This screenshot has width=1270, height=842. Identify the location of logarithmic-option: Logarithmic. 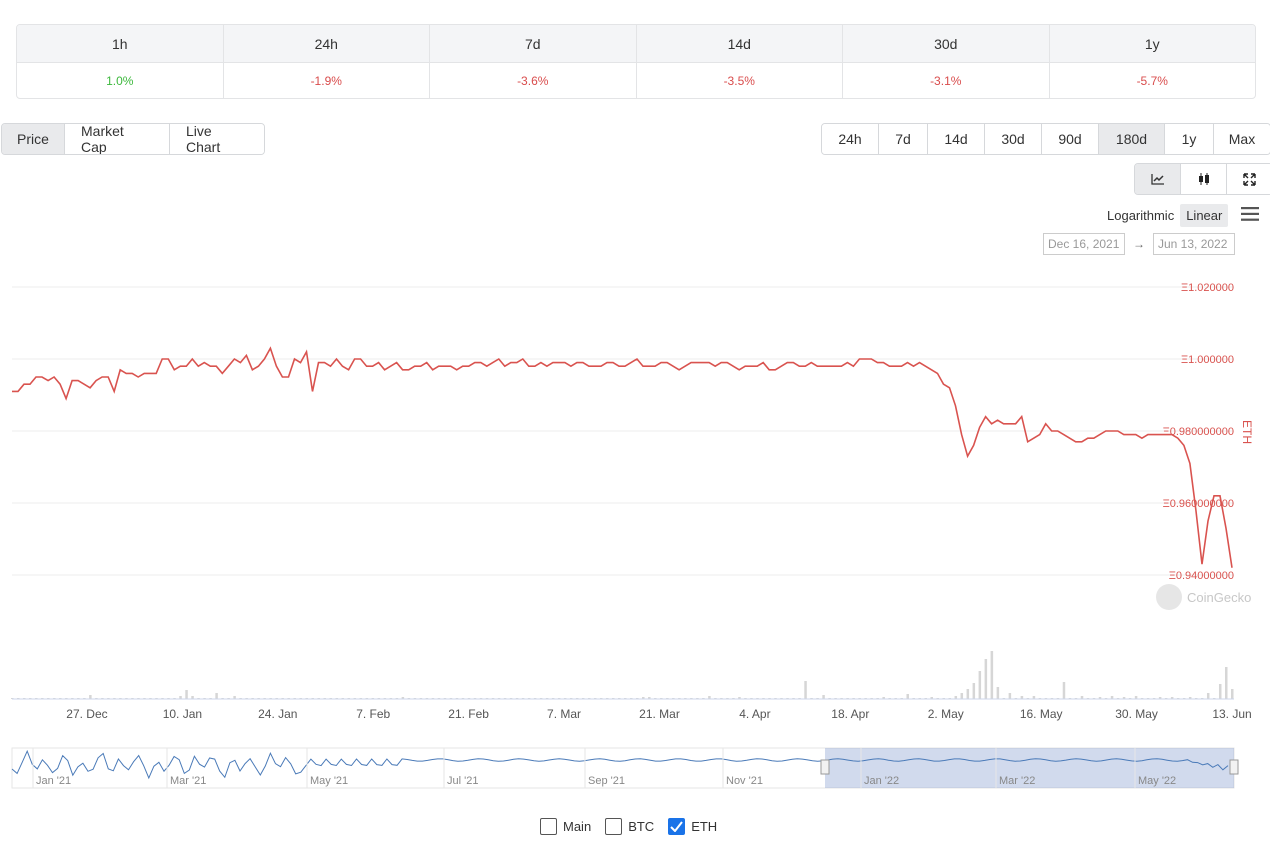
(1141, 215).